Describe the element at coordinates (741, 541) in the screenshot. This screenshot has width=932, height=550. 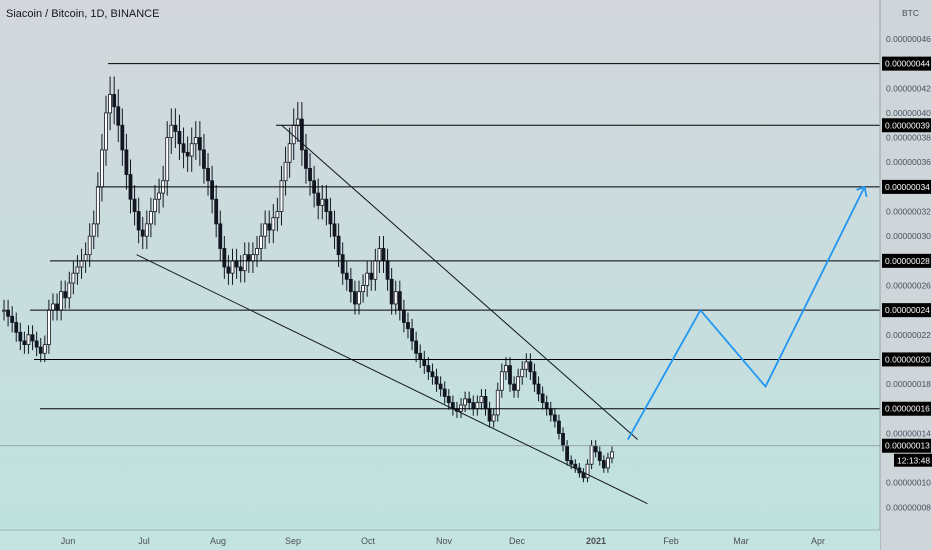
I see `time-tick-label: Mar` at that location.